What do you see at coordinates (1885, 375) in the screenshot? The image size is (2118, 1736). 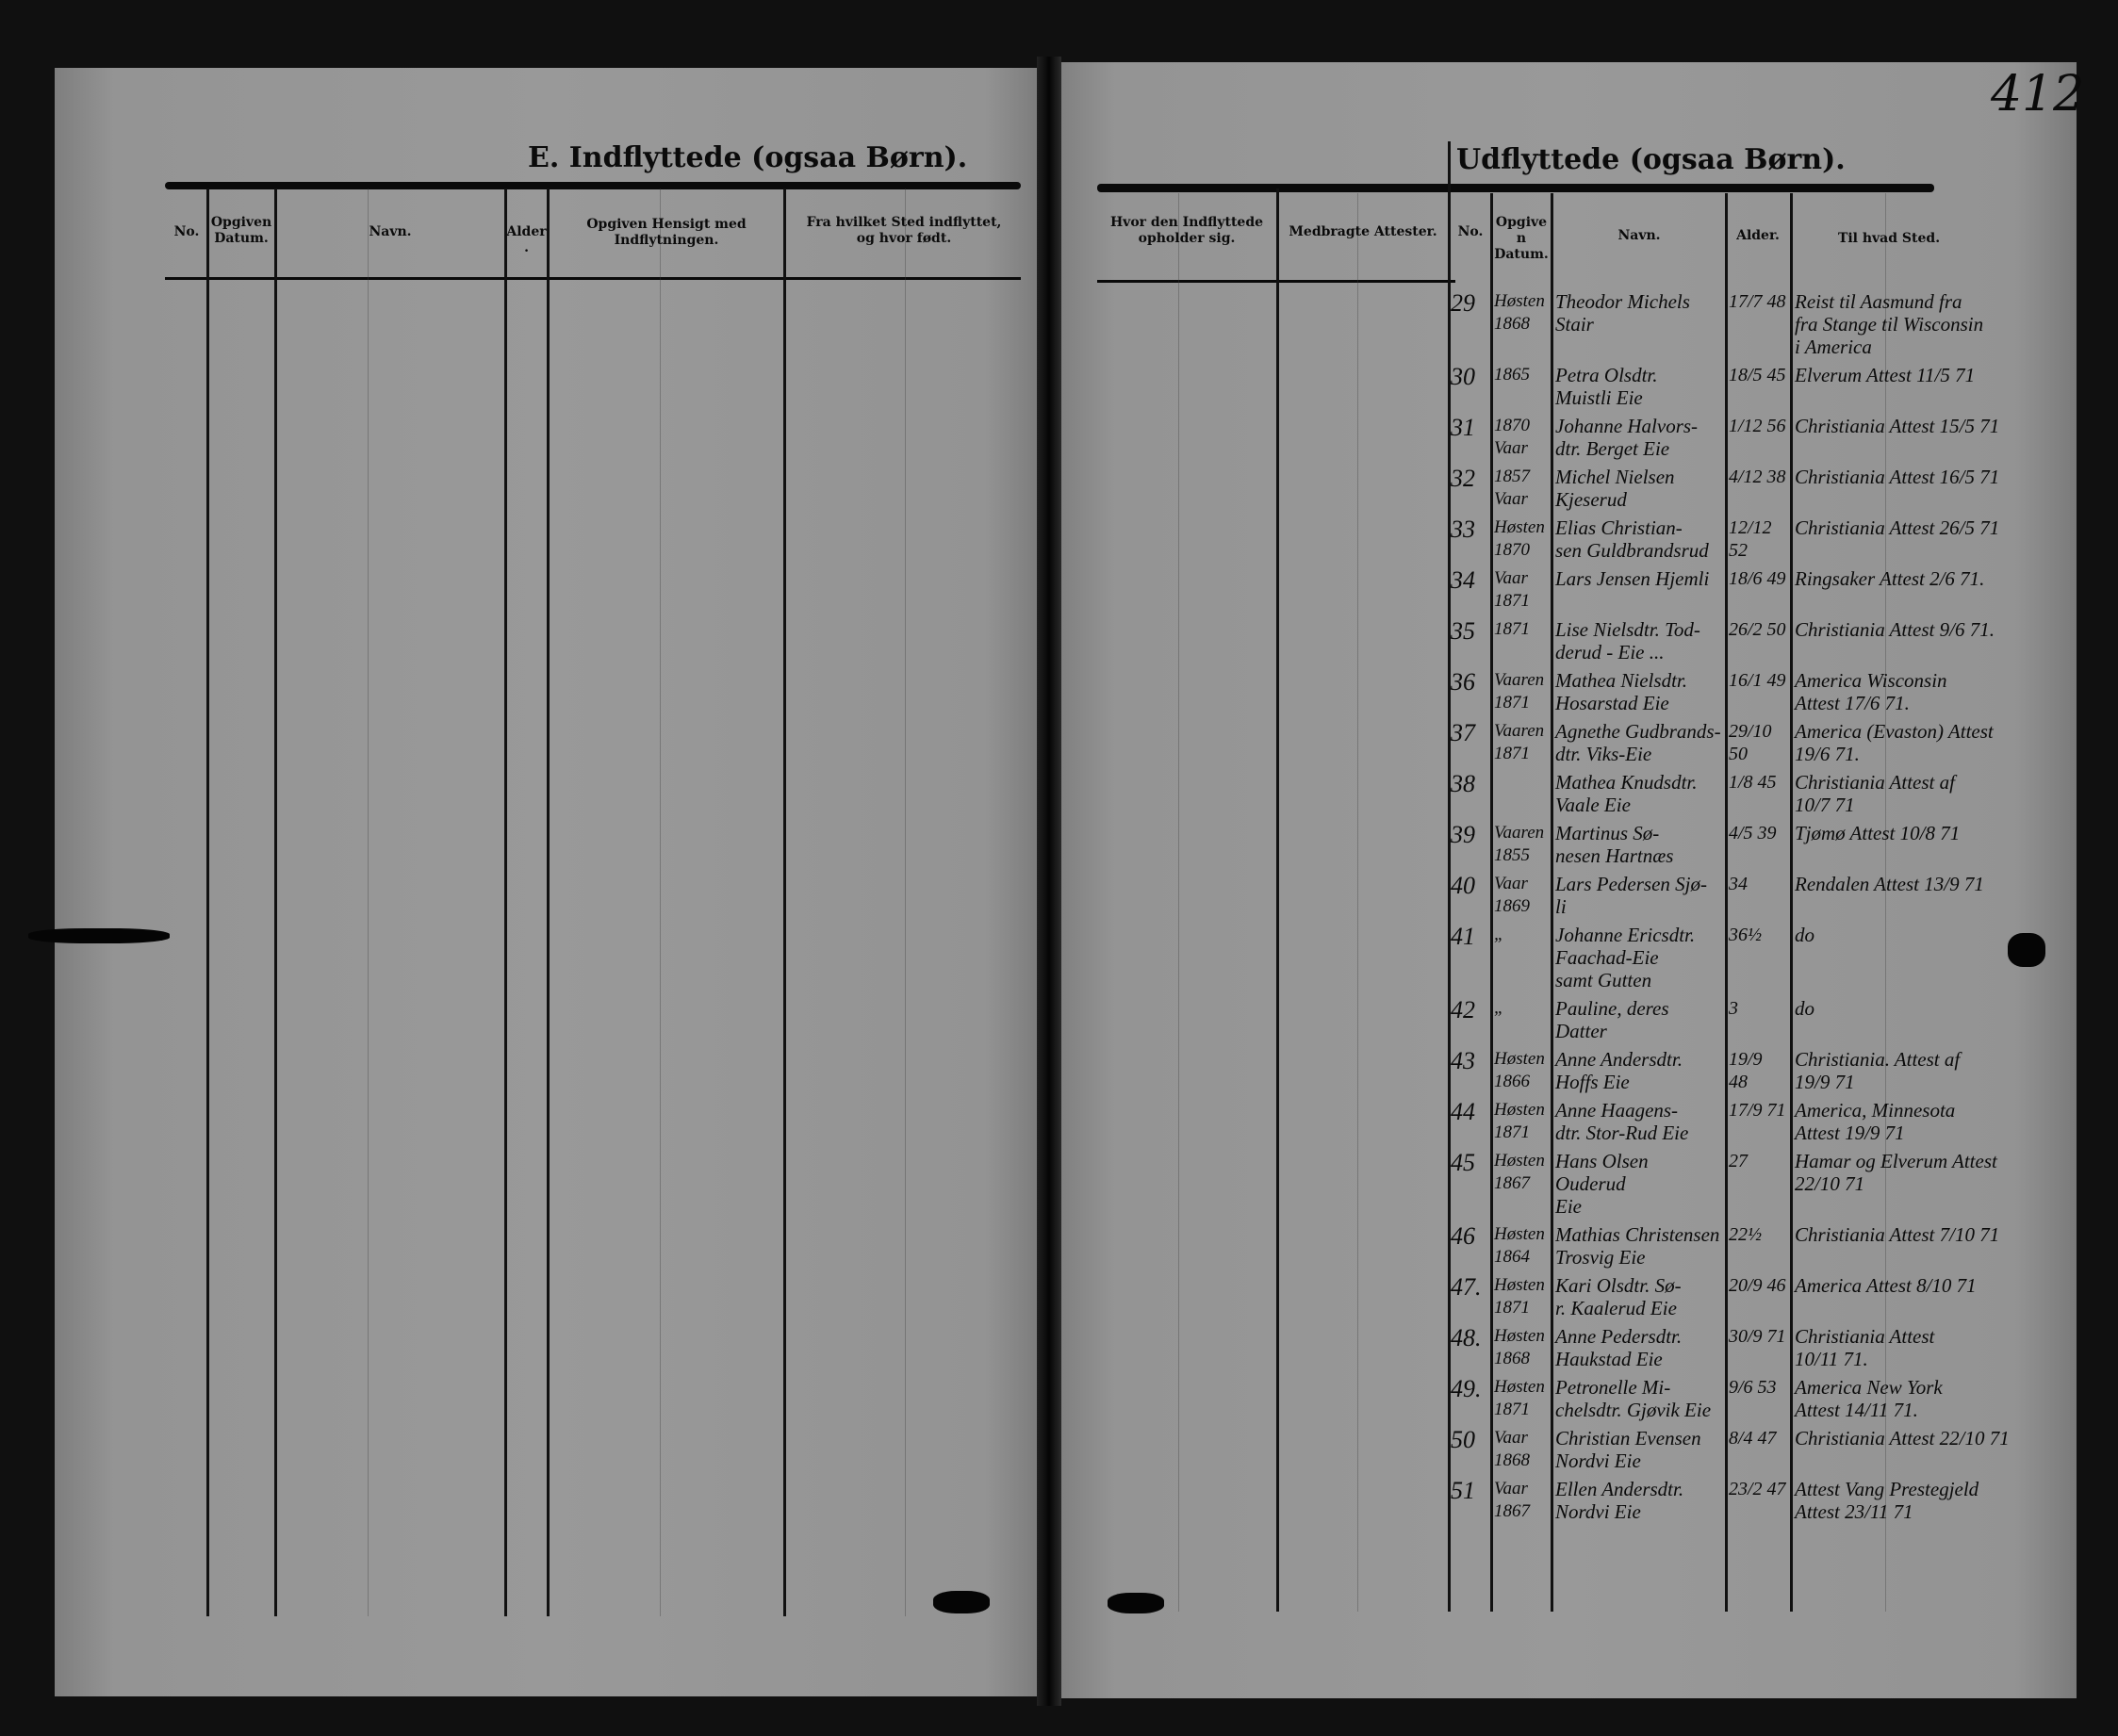 I see `entry-dest: Elverum Attest 11/5 71` at bounding box center [1885, 375].